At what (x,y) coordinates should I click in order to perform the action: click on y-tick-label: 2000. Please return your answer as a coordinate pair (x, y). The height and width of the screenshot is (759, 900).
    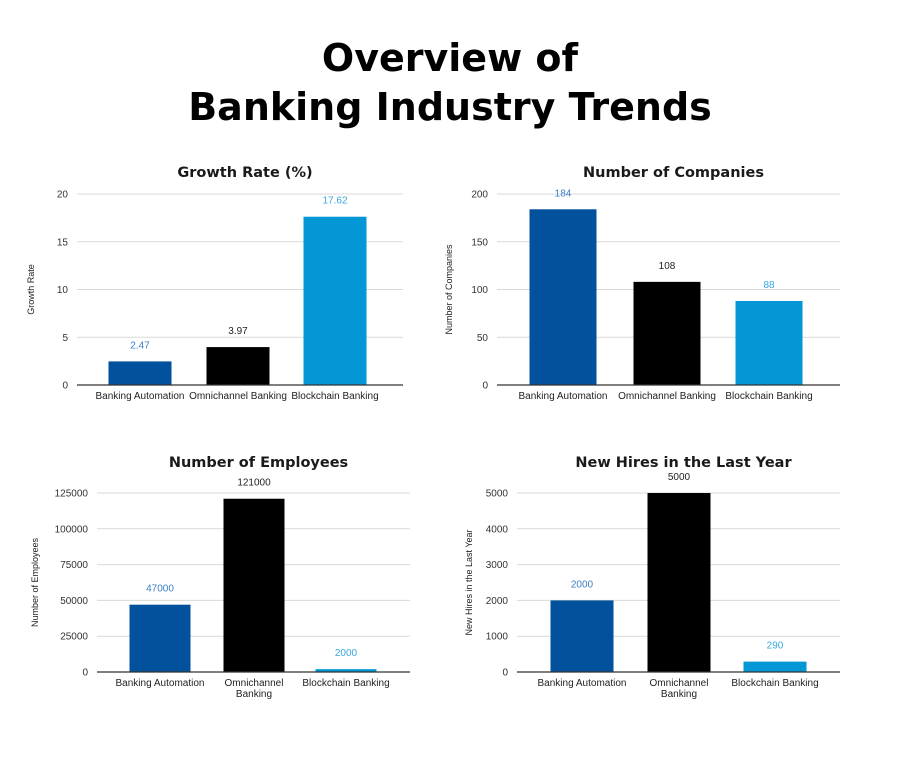
    Looking at the image, I should click on (497, 601).